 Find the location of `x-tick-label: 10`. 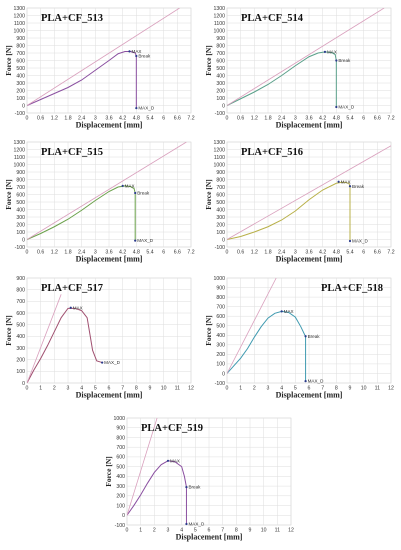

x-tick-label: 10 is located at coordinates (164, 389).